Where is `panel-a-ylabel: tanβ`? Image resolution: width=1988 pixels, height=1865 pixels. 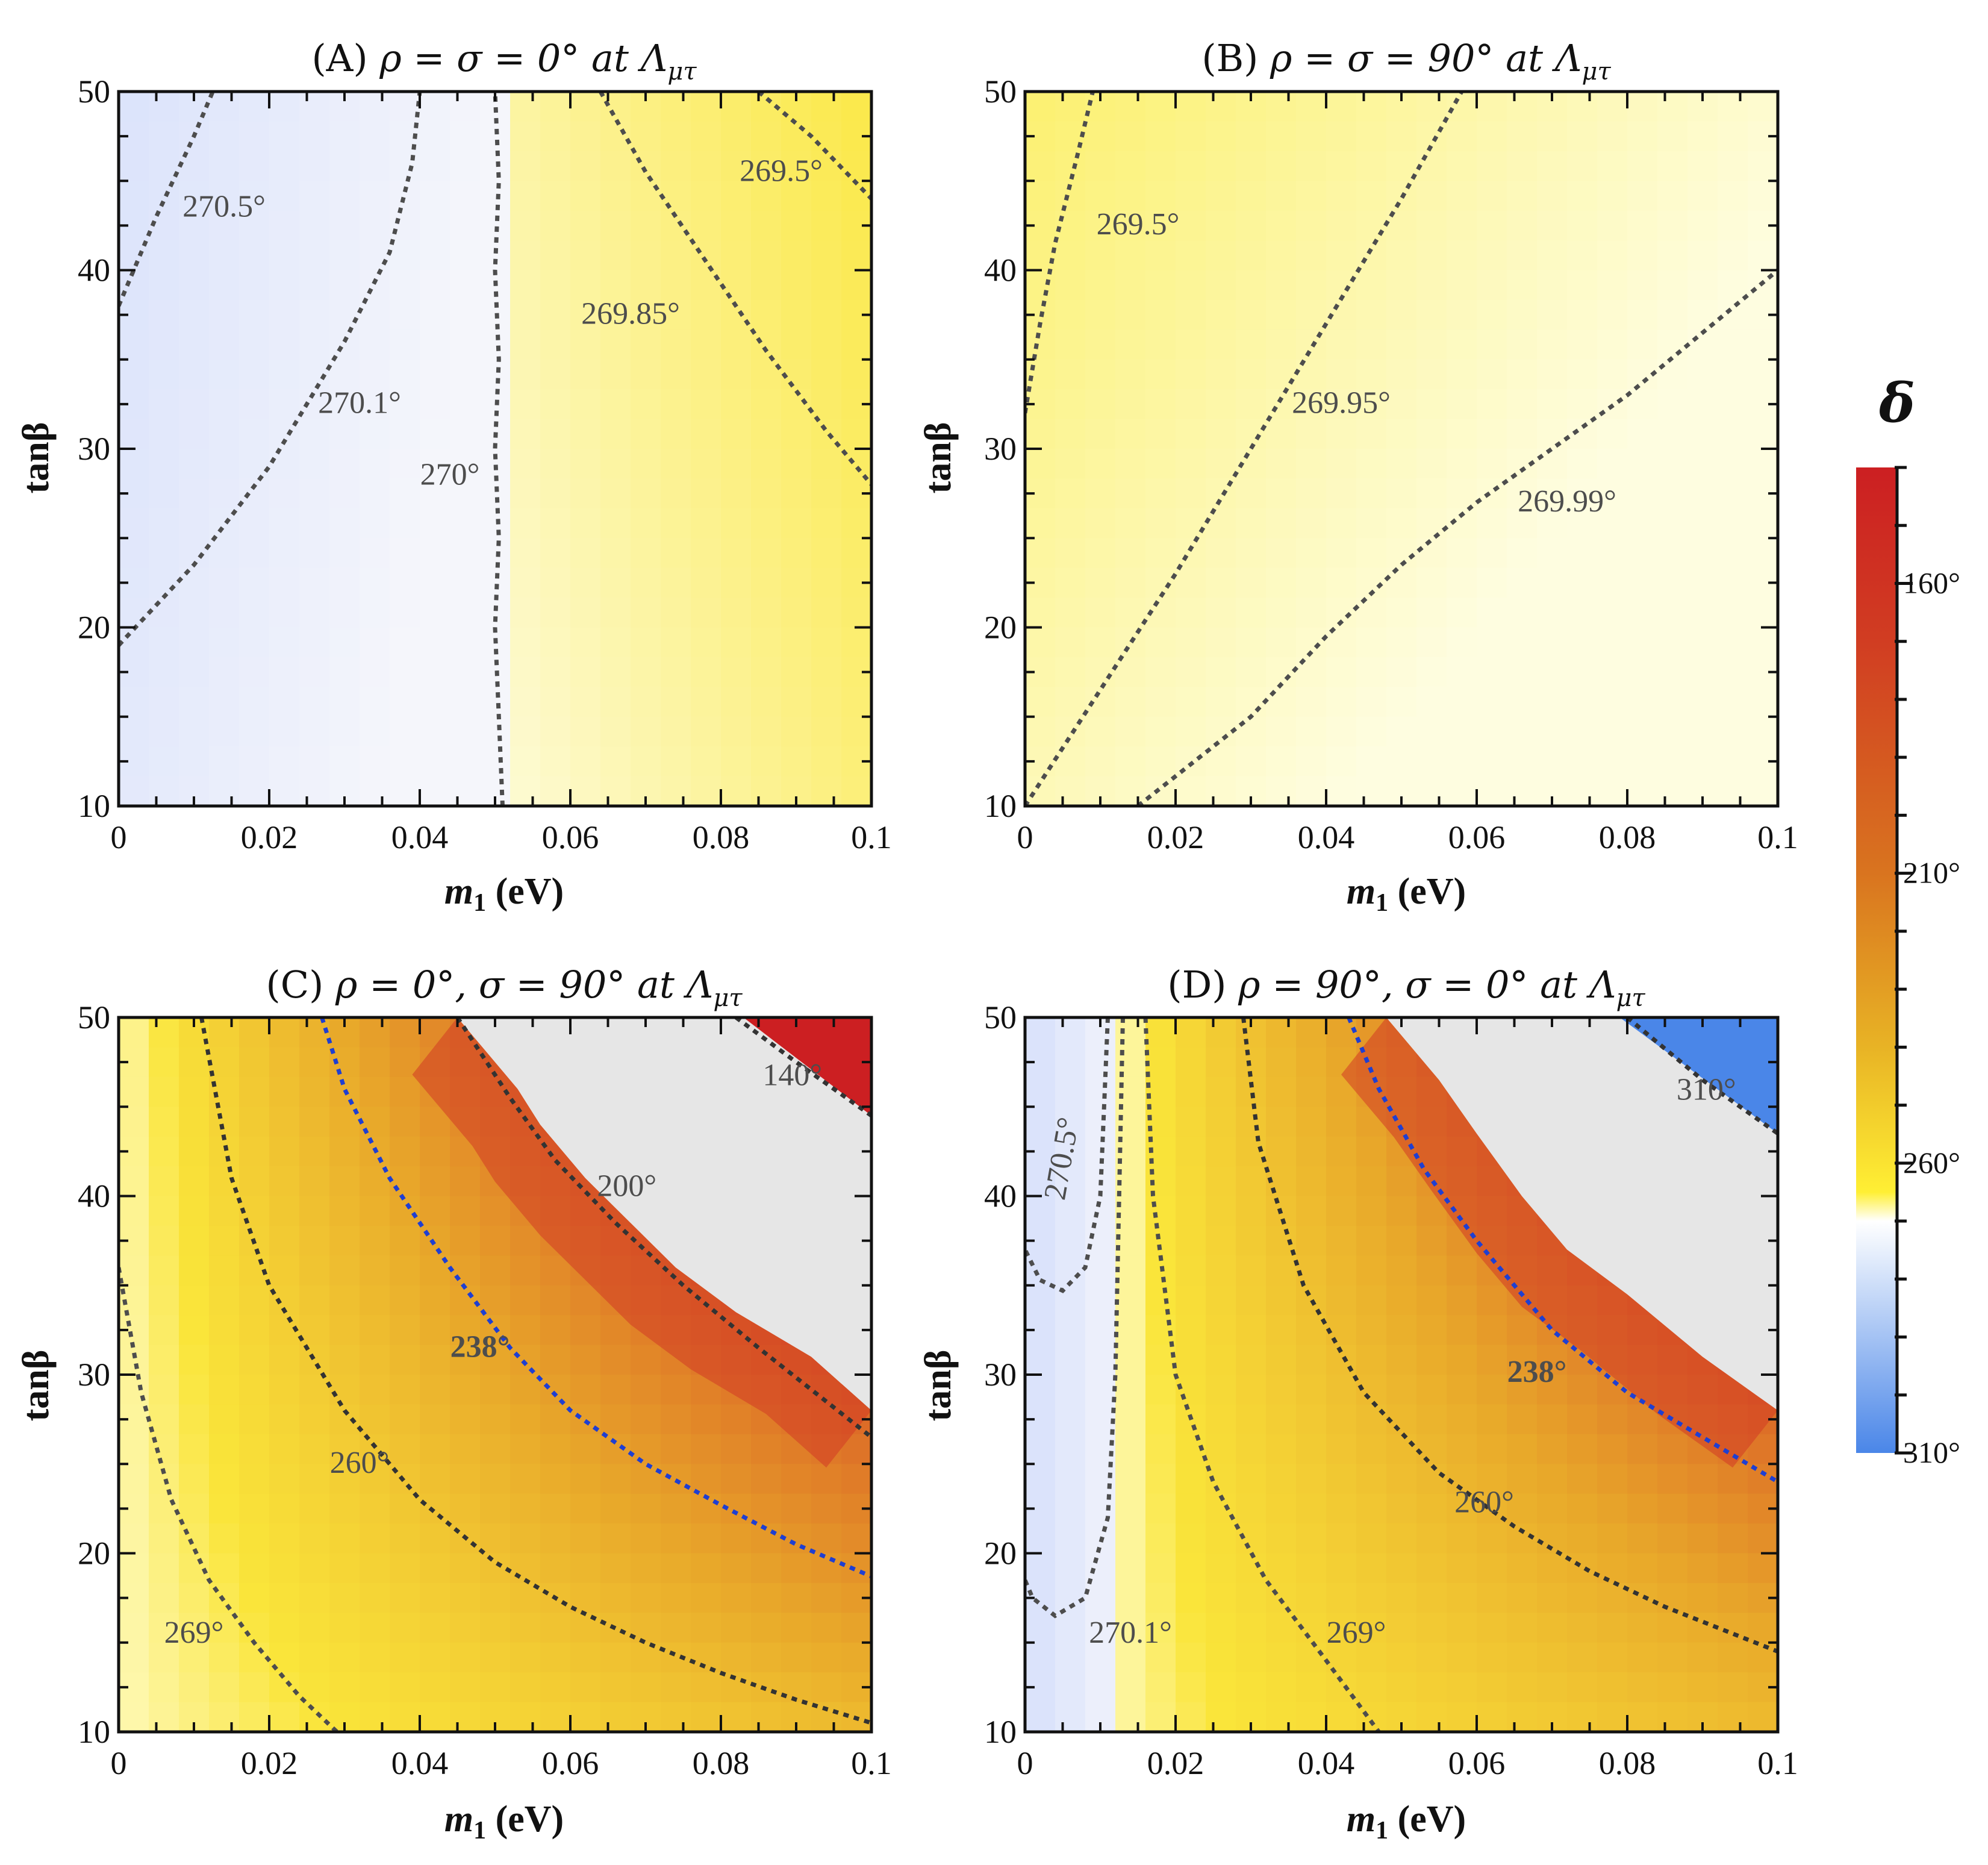
panel-a-ylabel: tanβ is located at coordinates (36, 458).